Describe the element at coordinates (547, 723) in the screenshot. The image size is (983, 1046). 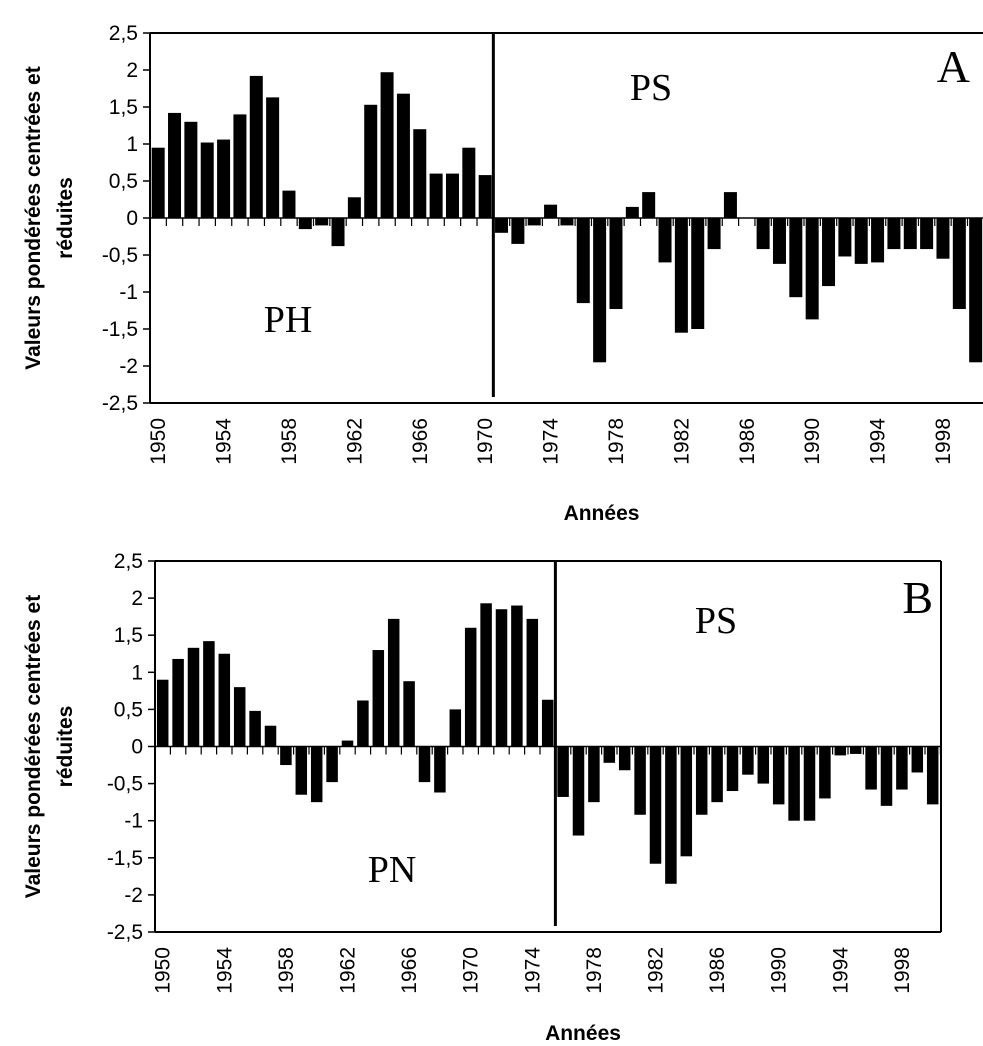
I see `bar-1975` at that location.